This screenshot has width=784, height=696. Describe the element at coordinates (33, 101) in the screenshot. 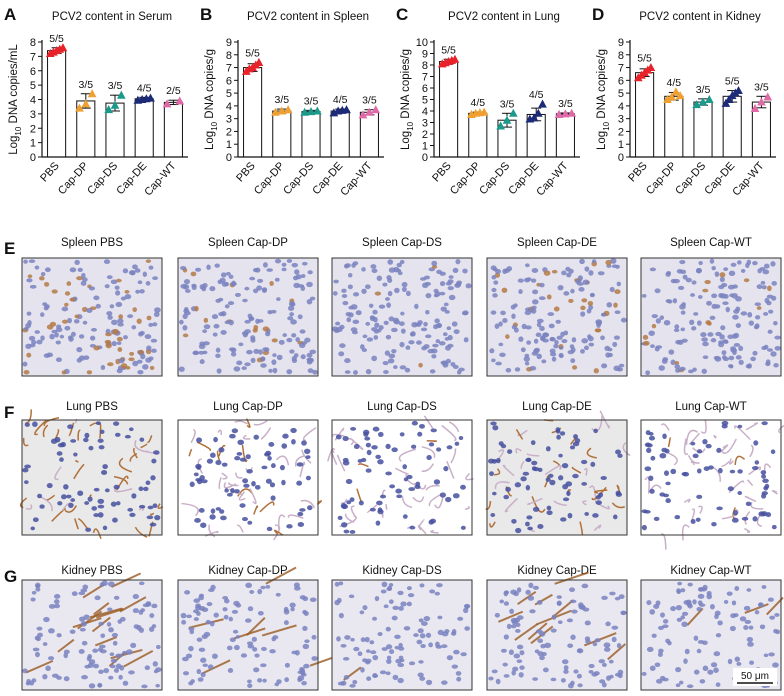

I see `y-tick-label: 4` at that location.